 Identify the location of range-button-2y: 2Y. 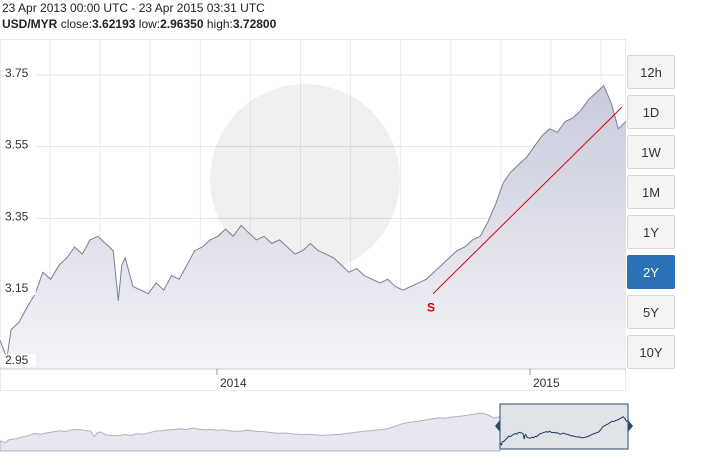
(651, 272).